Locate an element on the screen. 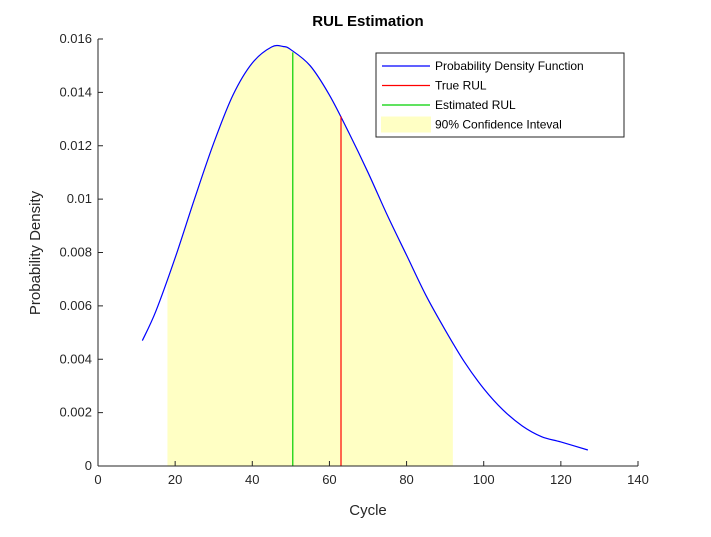 Image resolution: width=711 pixels, height=537 pixels. legend-entry-label: 90% Confidence Inteval is located at coordinates (498, 125).